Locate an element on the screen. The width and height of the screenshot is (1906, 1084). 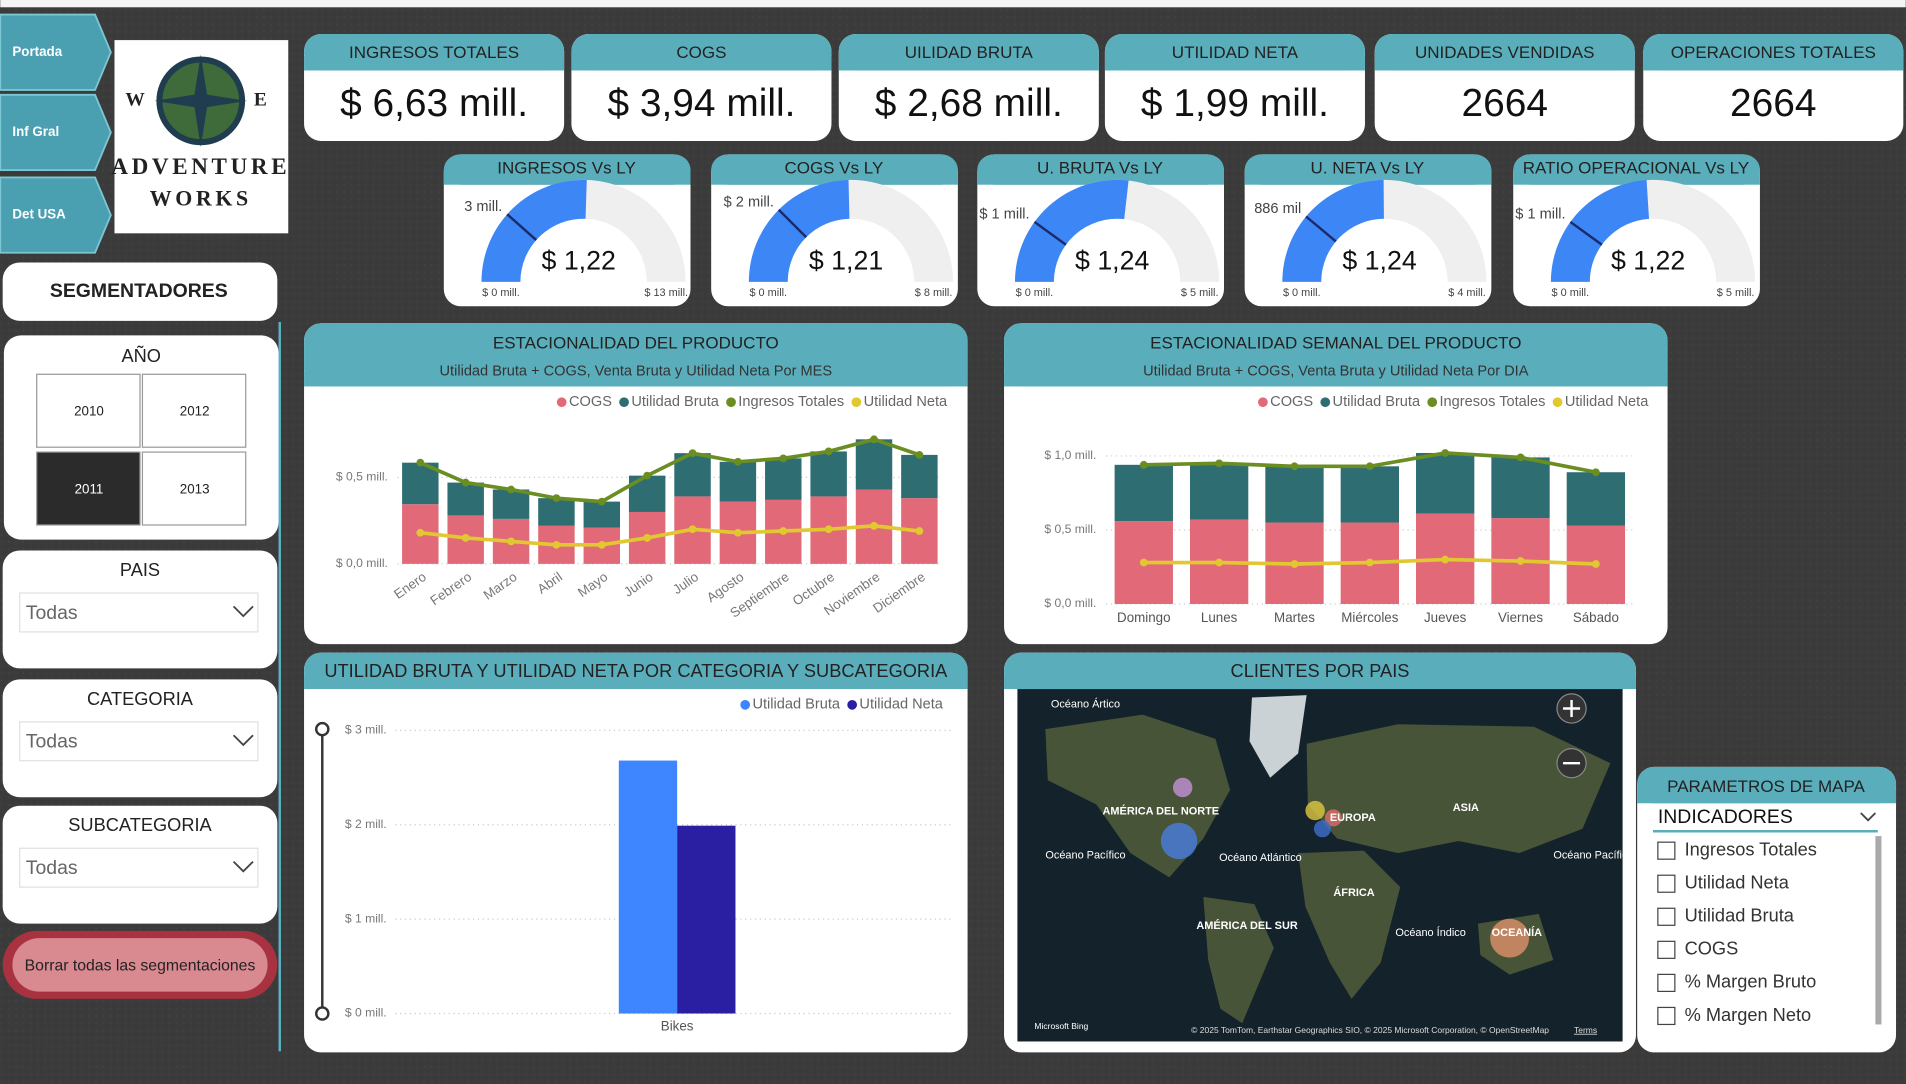
slicer-label: PAIS is located at coordinates (140, 570).